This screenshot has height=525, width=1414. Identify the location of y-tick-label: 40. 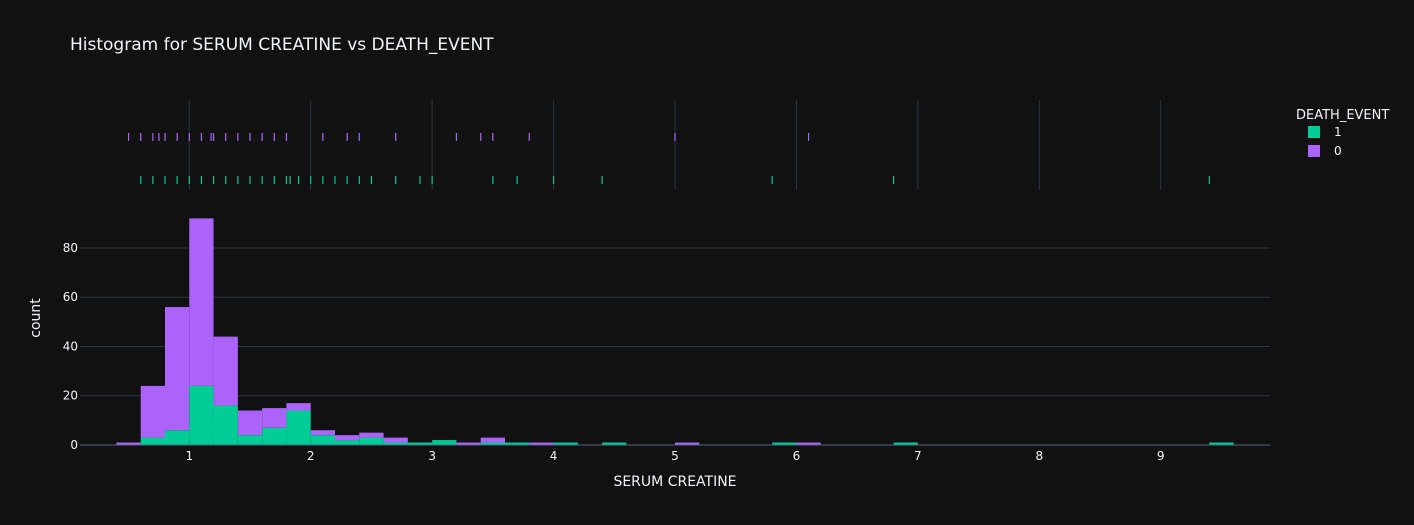
(70, 346).